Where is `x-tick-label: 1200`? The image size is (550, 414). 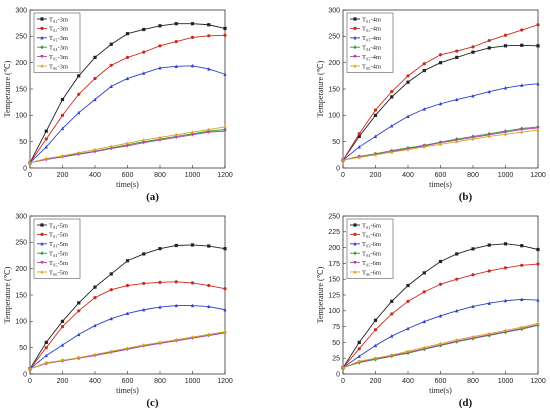 x-tick-label: 1200 is located at coordinates (538, 175).